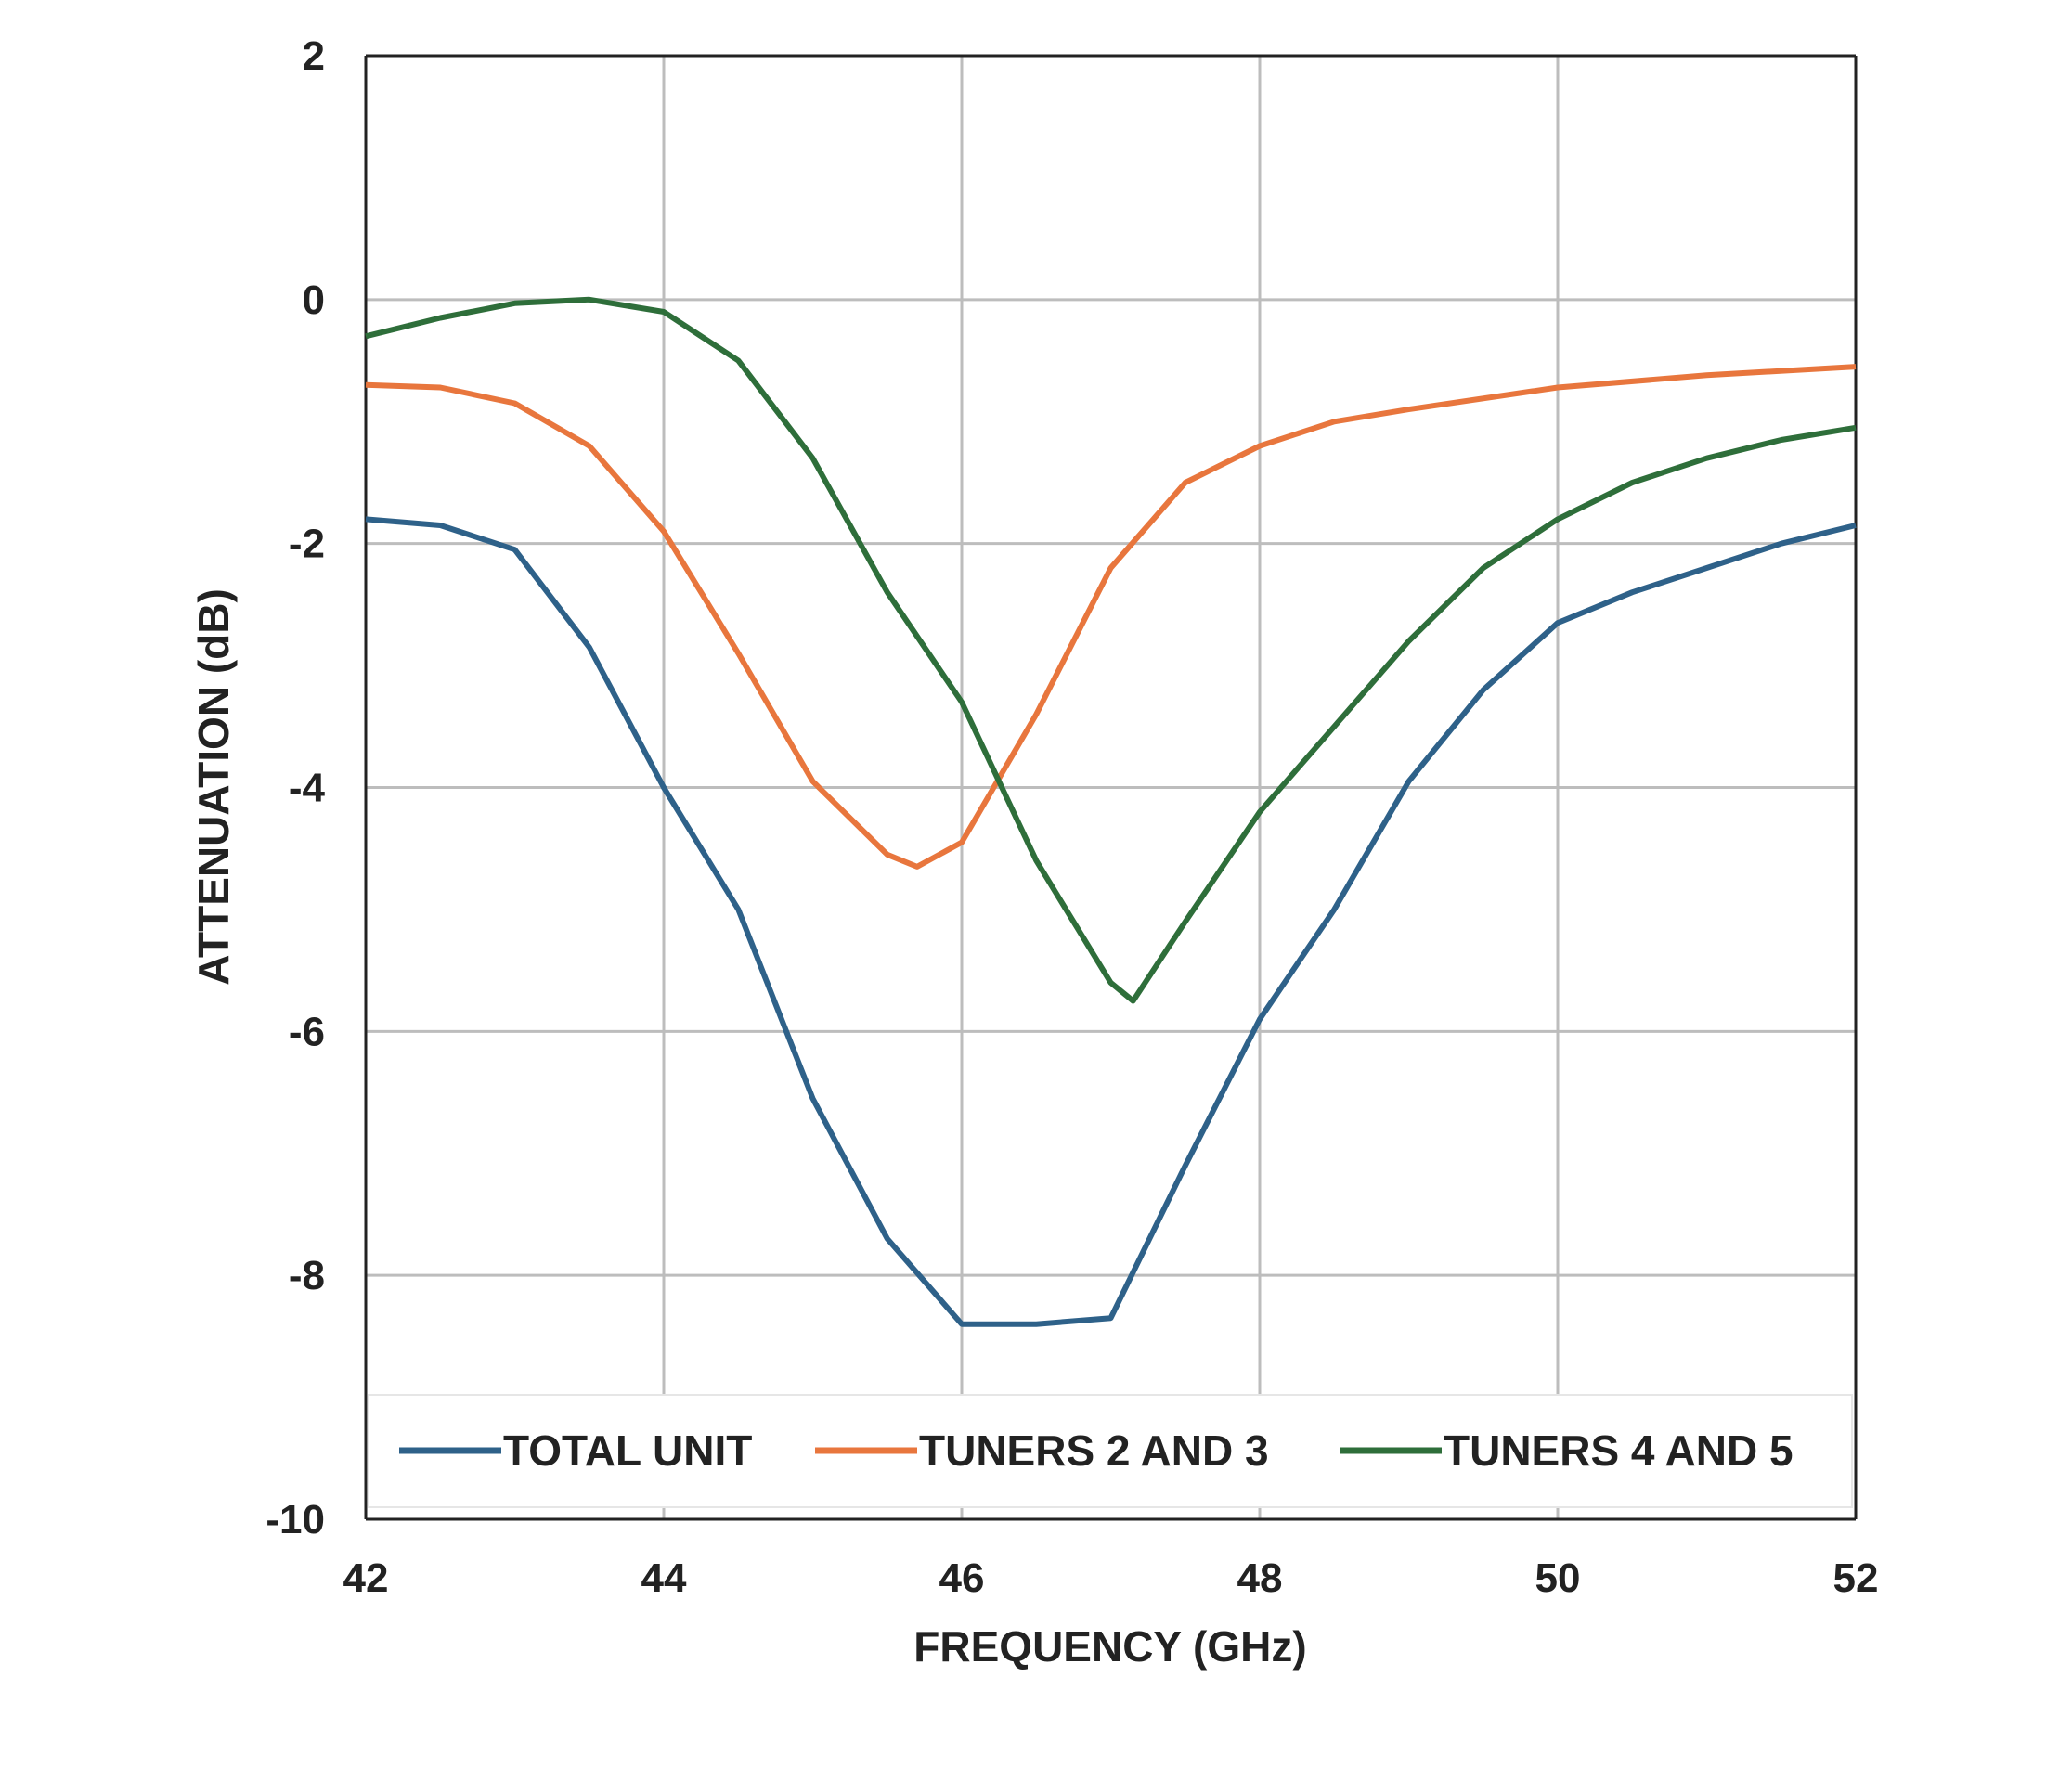 The height and width of the screenshot is (1781, 2072). Describe the element at coordinates (1110, 1646) in the screenshot. I see `x-axis-label: FREQUENCY (GHz)` at that location.